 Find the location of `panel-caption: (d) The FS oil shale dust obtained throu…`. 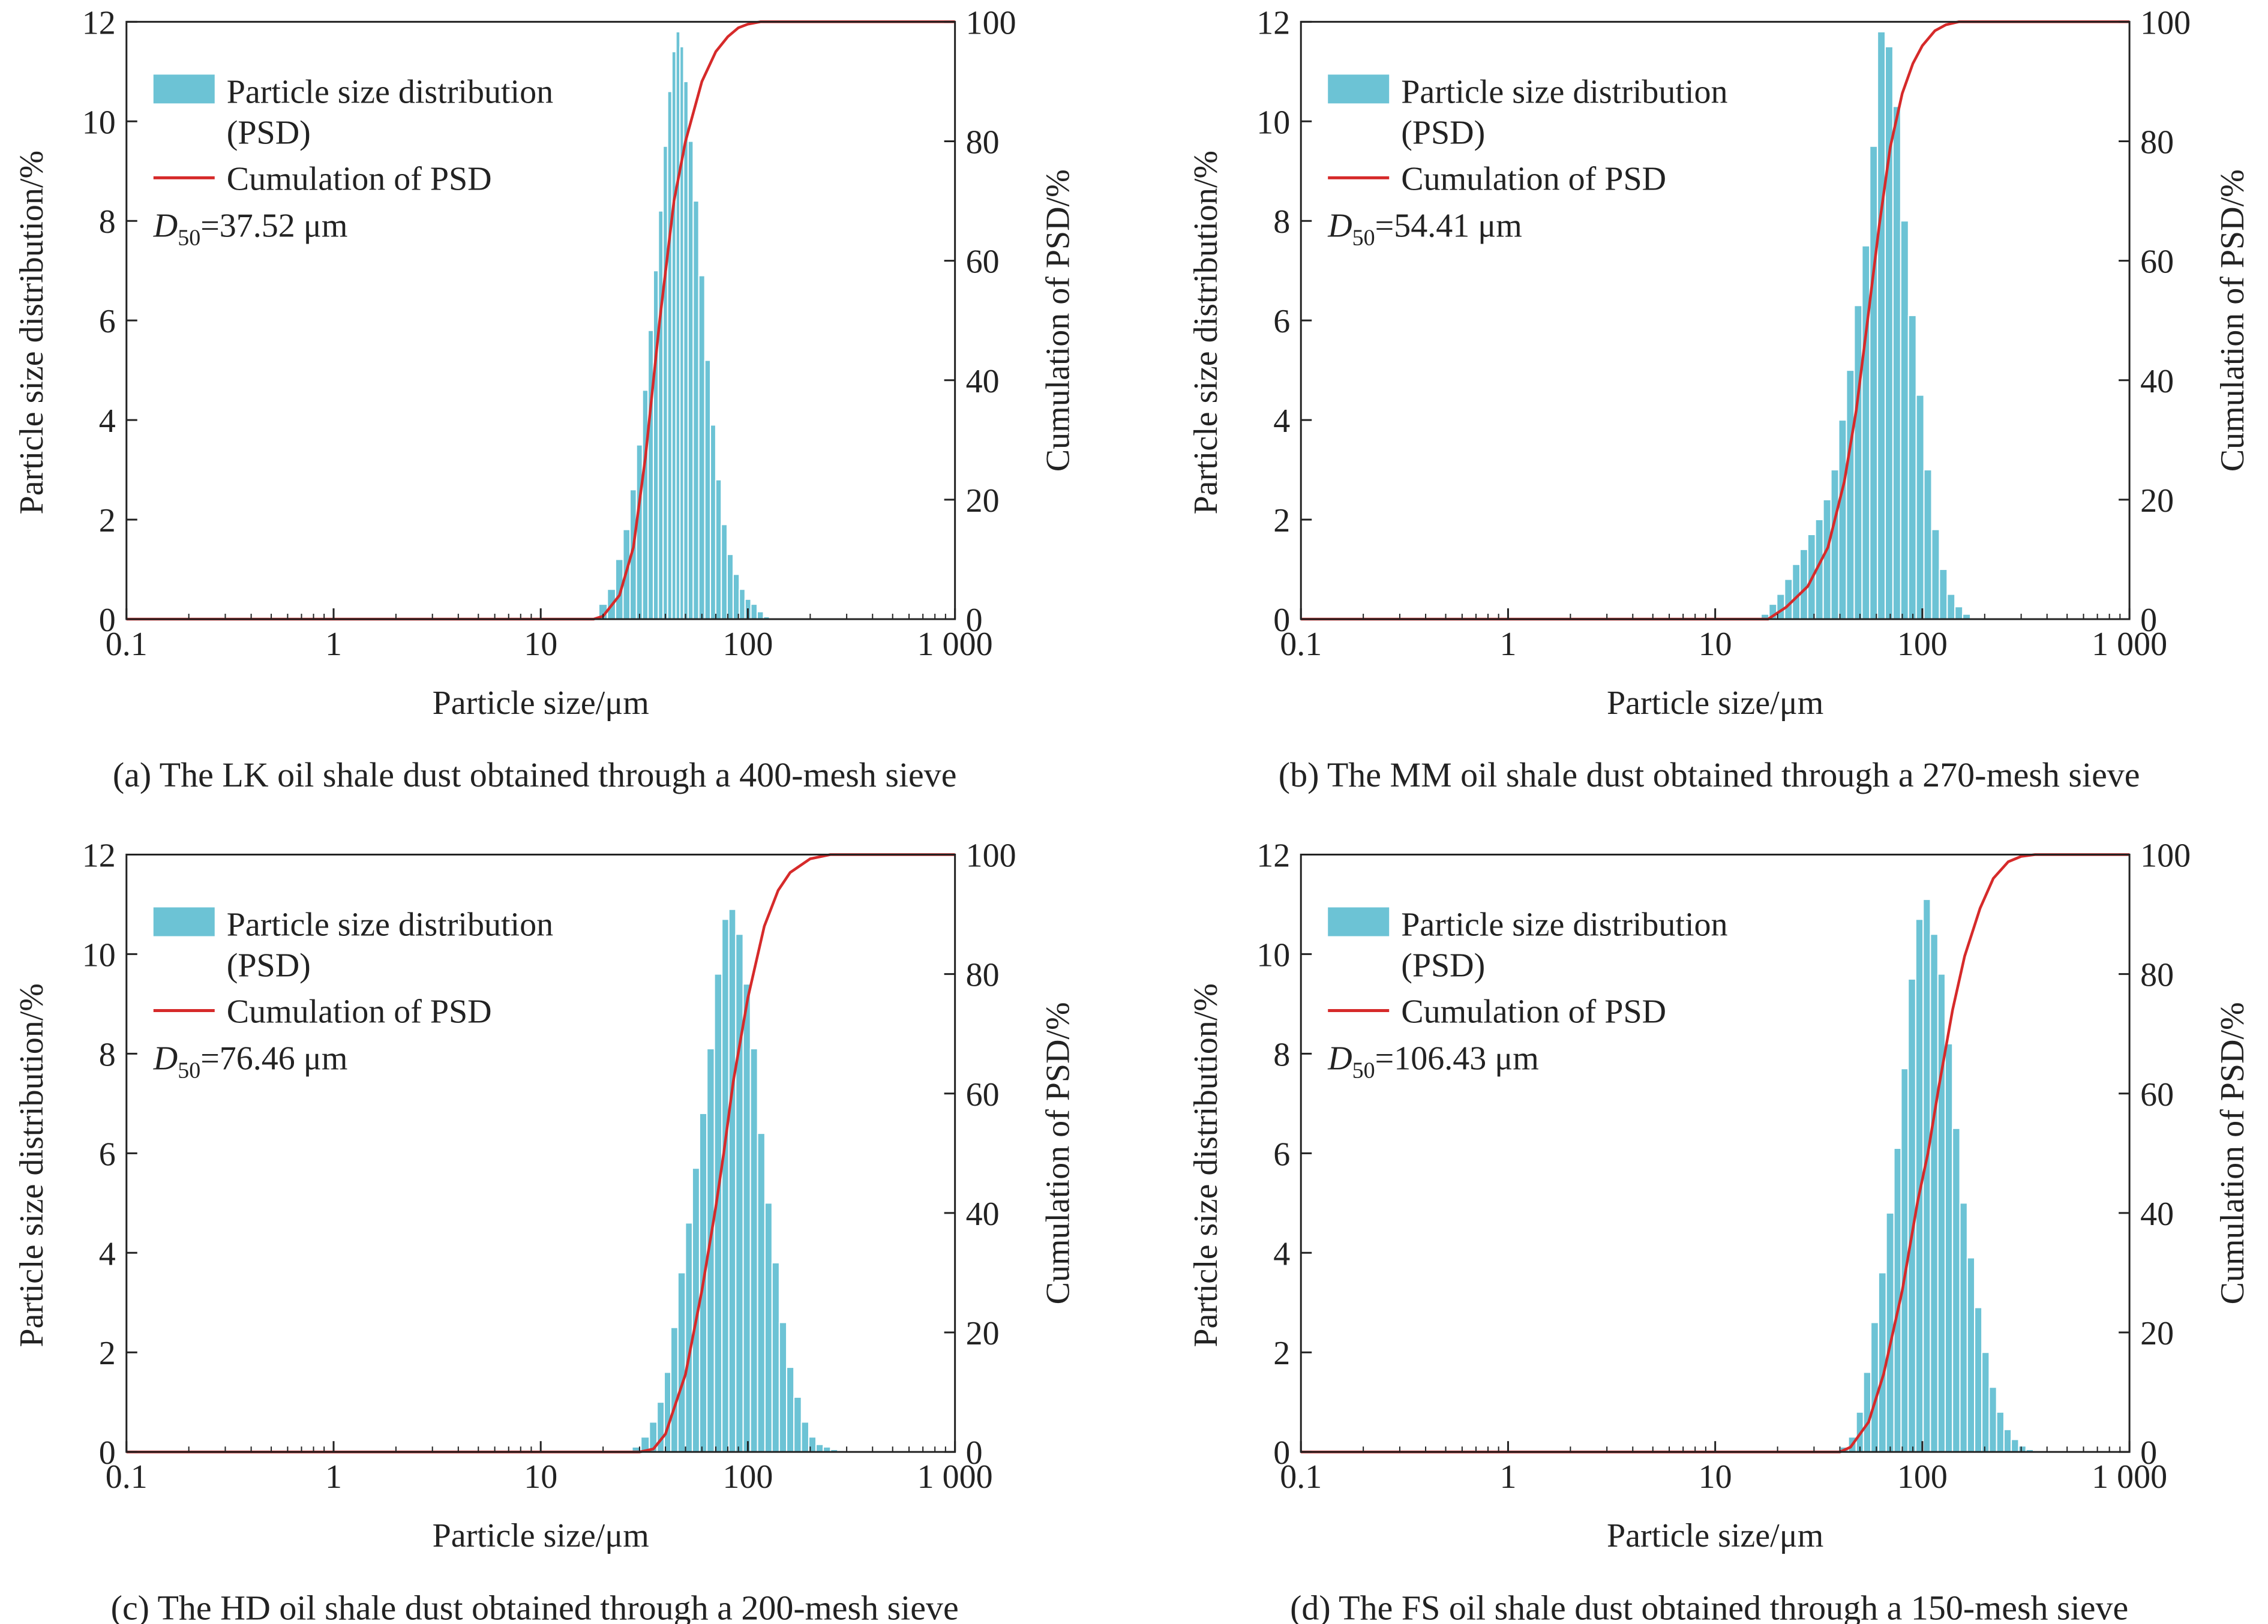

panel-caption: (d) The FS oil shale dust obtained throu… is located at coordinates (1709, 1606).